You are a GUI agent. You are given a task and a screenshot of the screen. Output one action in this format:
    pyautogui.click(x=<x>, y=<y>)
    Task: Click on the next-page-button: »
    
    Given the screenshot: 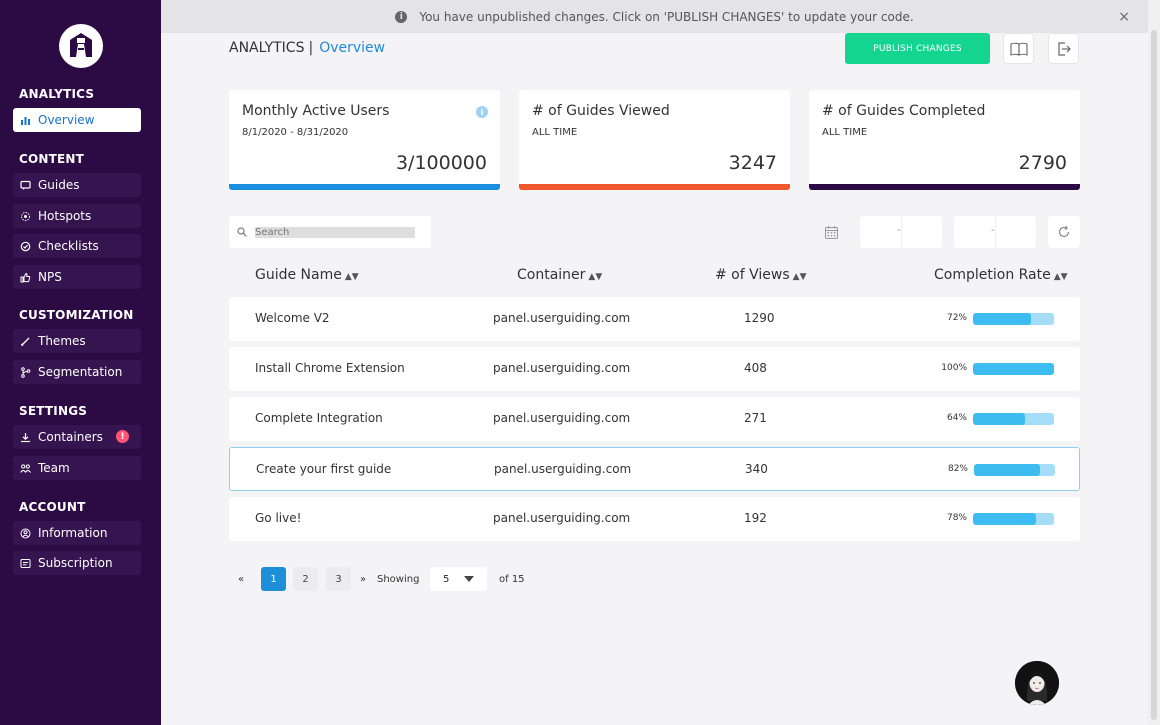 What is the action you would take?
    pyautogui.click(x=363, y=579)
    